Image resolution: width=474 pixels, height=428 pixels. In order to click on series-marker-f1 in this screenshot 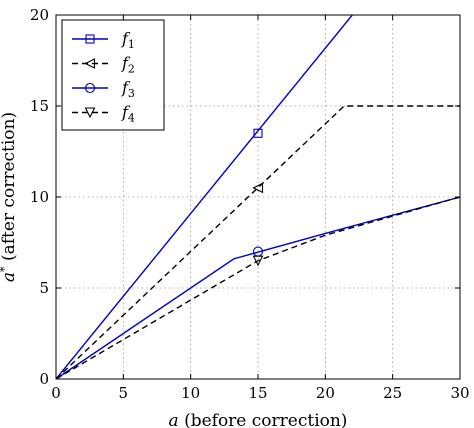, I will do `click(258, 133)`.